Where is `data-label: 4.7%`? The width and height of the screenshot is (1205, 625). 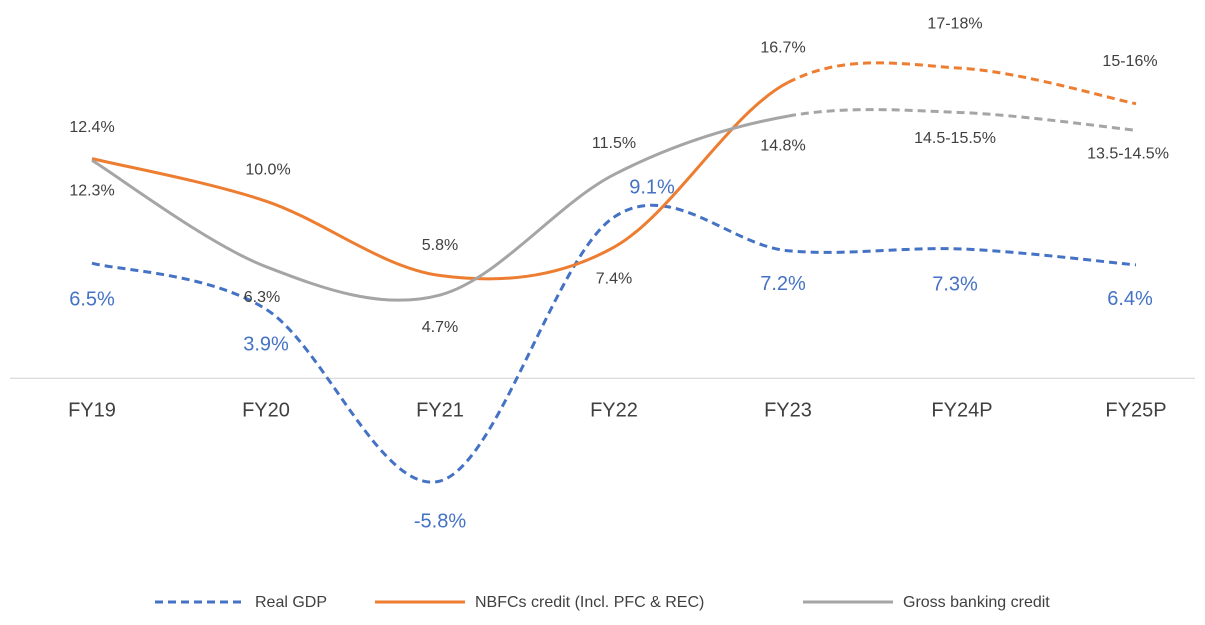 data-label: 4.7% is located at coordinates (440, 327).